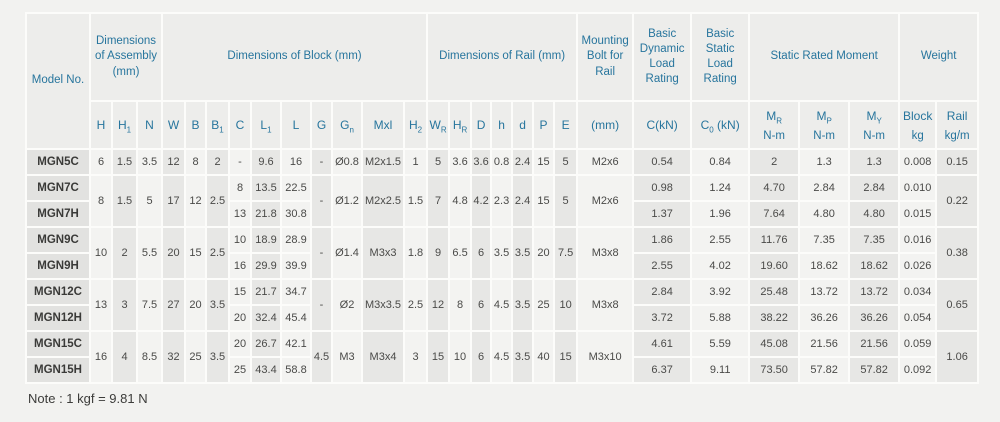  Describe the element at coordinates (296, 214) in the screenshot. I see `cell-L: 30.8` at that location.